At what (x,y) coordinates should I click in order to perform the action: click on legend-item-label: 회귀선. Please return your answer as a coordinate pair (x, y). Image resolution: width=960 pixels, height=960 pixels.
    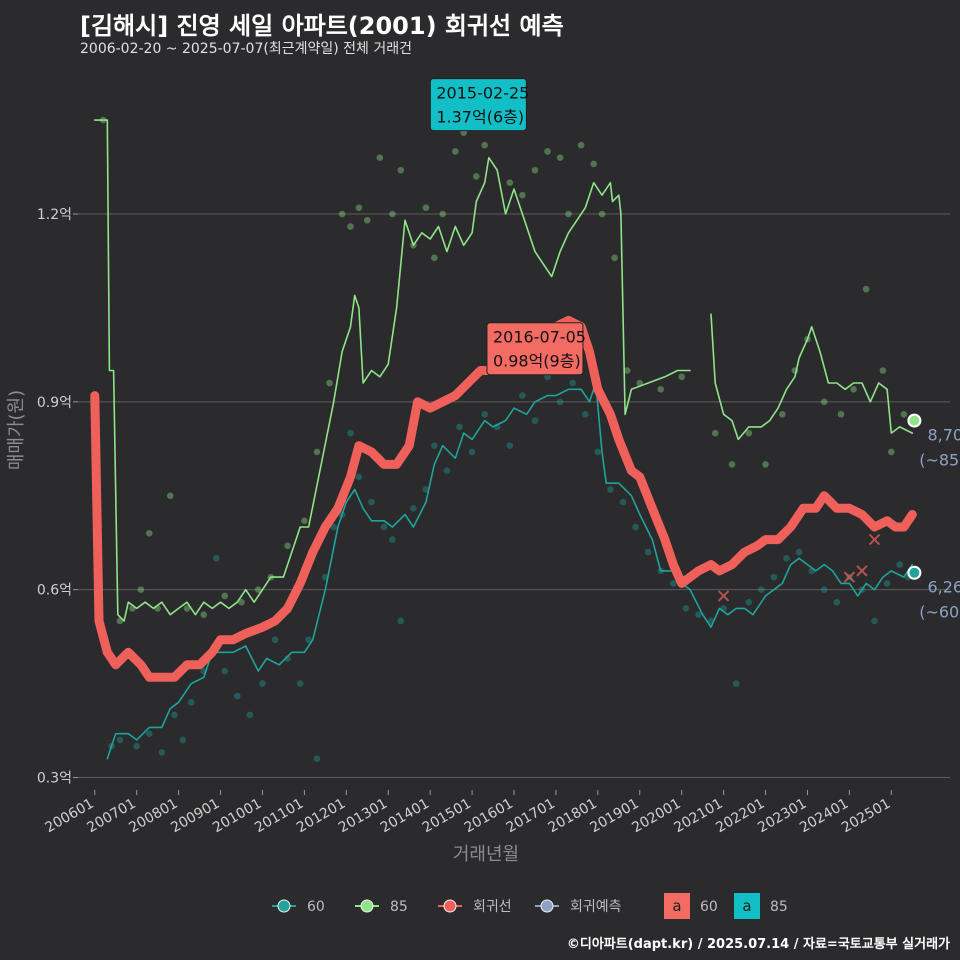
    Looking at the image, I should click on (492, 907).